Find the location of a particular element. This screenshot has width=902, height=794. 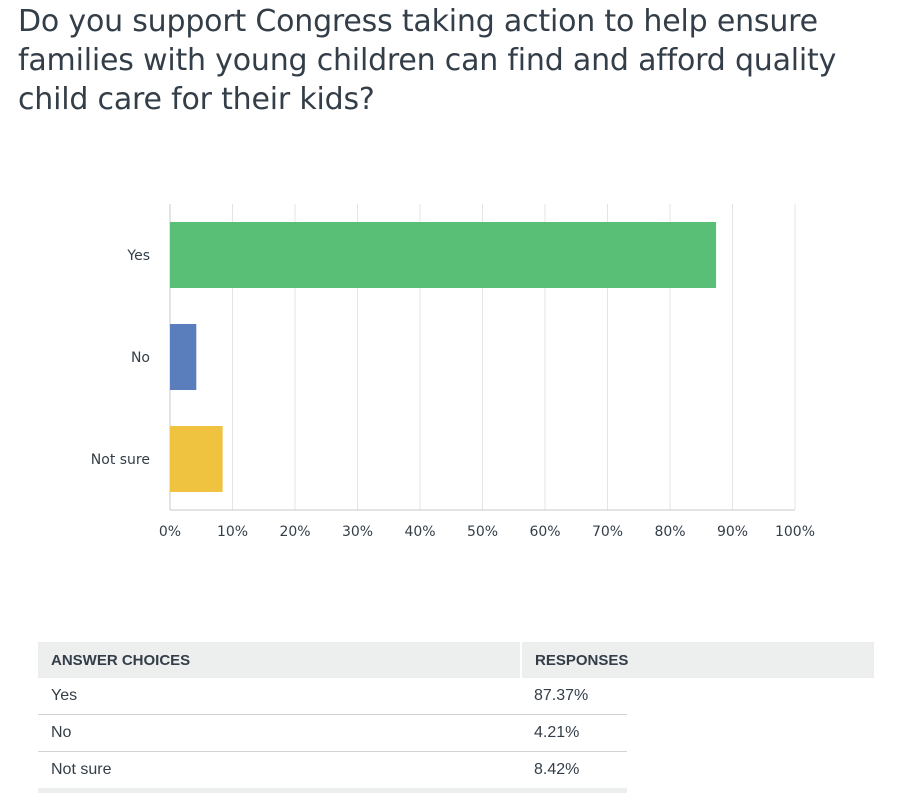

x-tick-label: 80% is located at coordinates (669, 532).